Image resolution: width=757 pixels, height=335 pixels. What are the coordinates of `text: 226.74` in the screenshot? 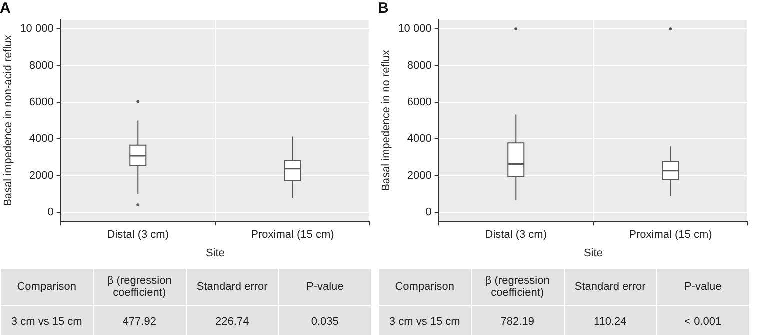 It's located at (232, 320).